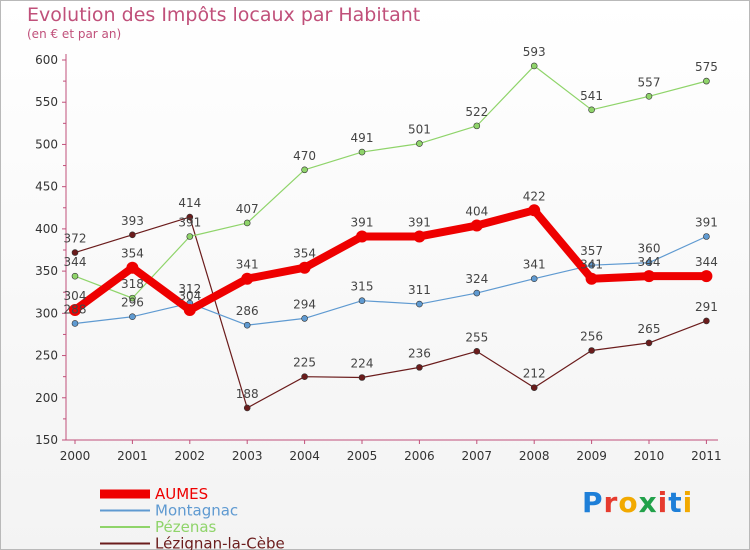  I want to click on data-label-lezignan-la-cebe: 414, so click(189, 203).